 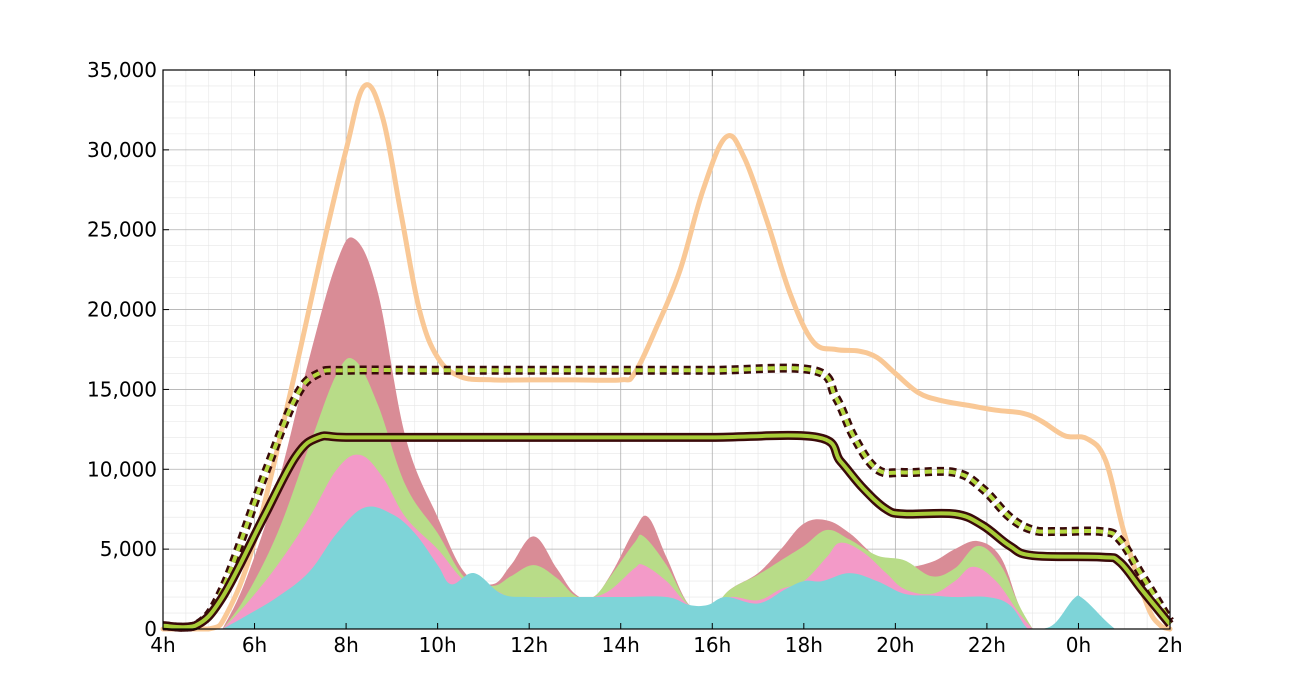 What do you see at coordinates (529, 645) in the screenshot?
I see `x-tick-label: 12h` at bounding box center [529, 645].